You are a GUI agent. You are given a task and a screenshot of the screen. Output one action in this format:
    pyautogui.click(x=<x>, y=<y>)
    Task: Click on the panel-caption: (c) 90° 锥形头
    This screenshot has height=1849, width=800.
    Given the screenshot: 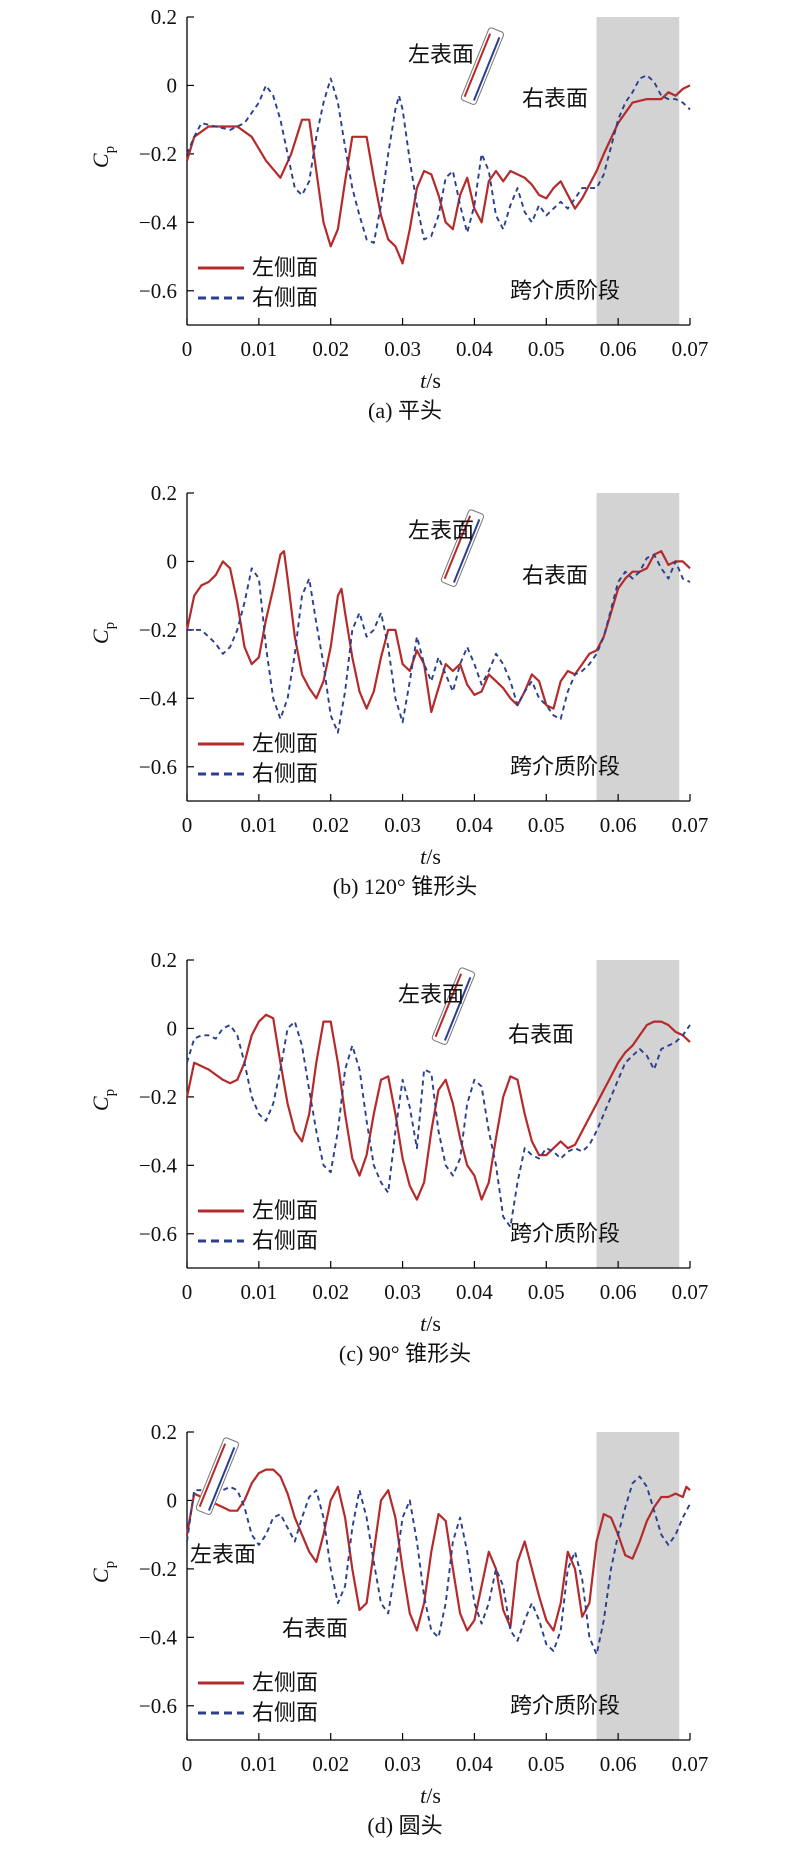 What is the action you would take?
    pyautogui.click(x=405, y=1353)
    